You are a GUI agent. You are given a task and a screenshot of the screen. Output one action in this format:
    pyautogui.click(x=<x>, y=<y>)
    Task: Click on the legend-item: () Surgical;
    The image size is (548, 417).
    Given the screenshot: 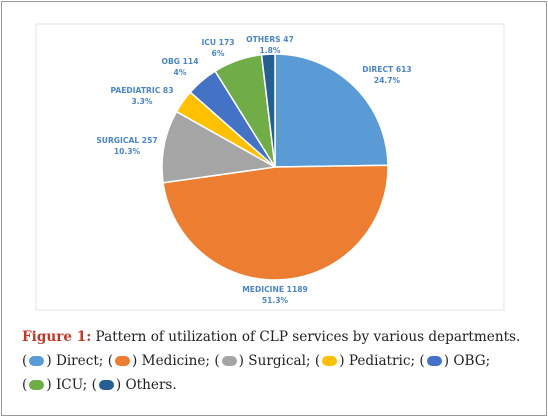 What is the action you would take?
    pyautogui.click(x=262, y=361)
    